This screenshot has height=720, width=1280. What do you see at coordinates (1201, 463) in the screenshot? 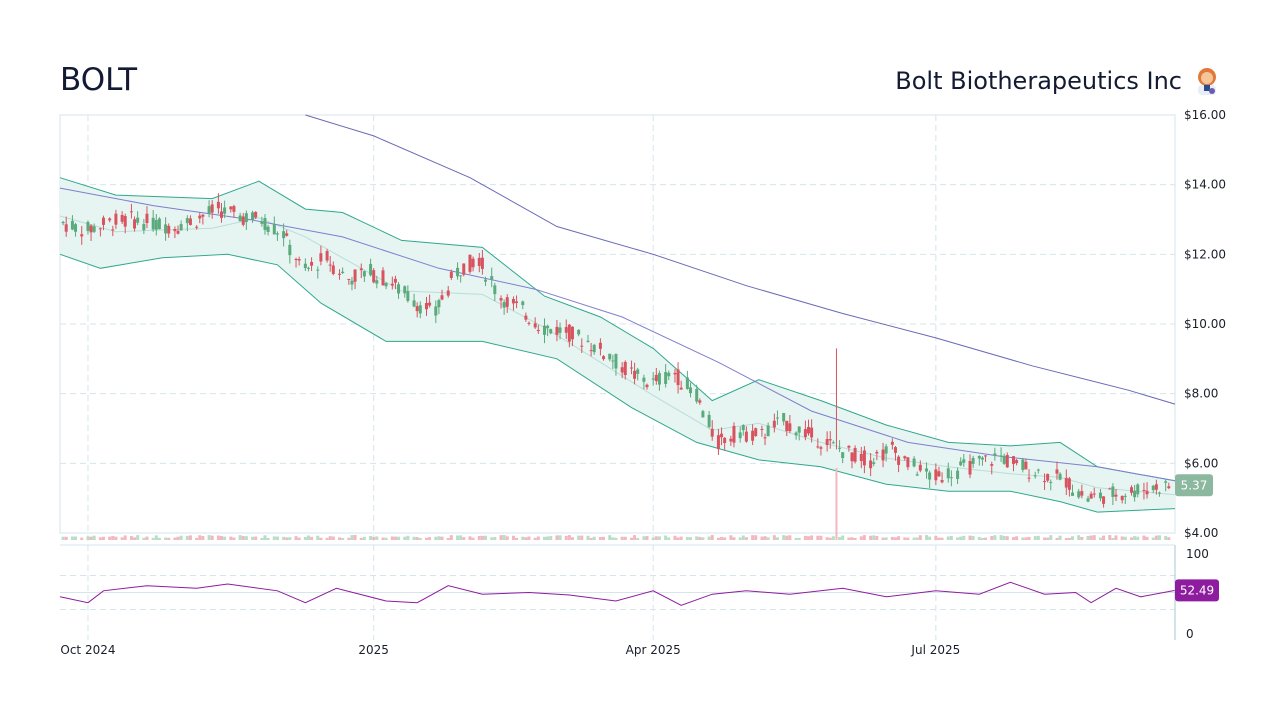
I see `y-tick-label: $6.00` at bounding box center [1201, 463].